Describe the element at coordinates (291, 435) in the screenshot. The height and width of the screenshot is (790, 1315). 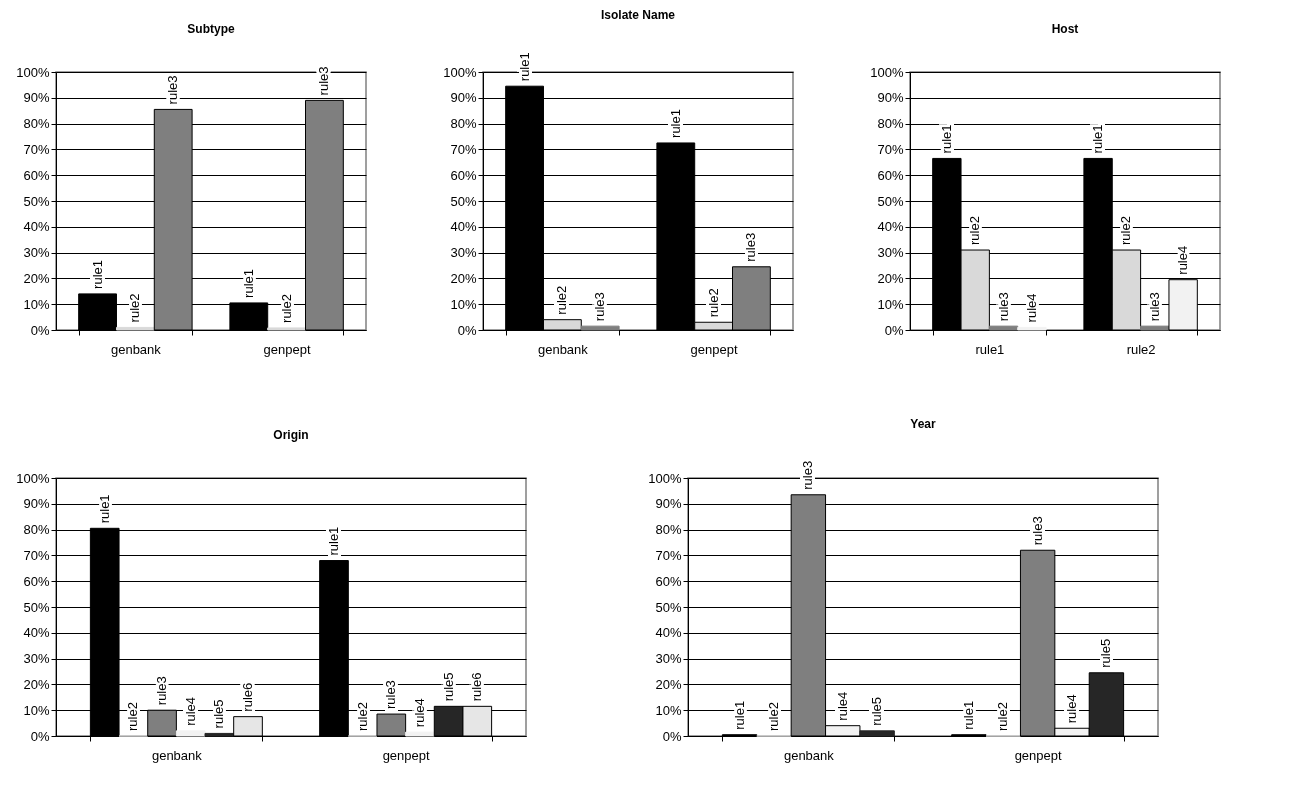
I see `chart-title: Origin` at that location.